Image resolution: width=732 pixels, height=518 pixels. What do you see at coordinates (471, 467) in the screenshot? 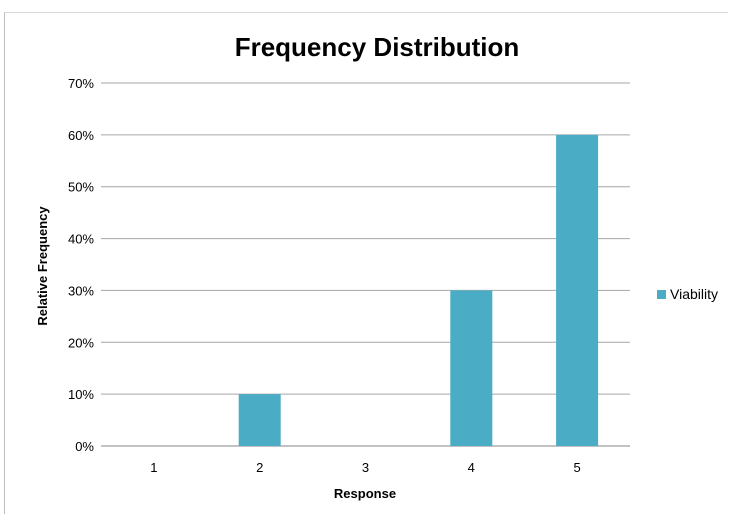
I see `x-tick-label: 4` at bounding box center [471, 467].